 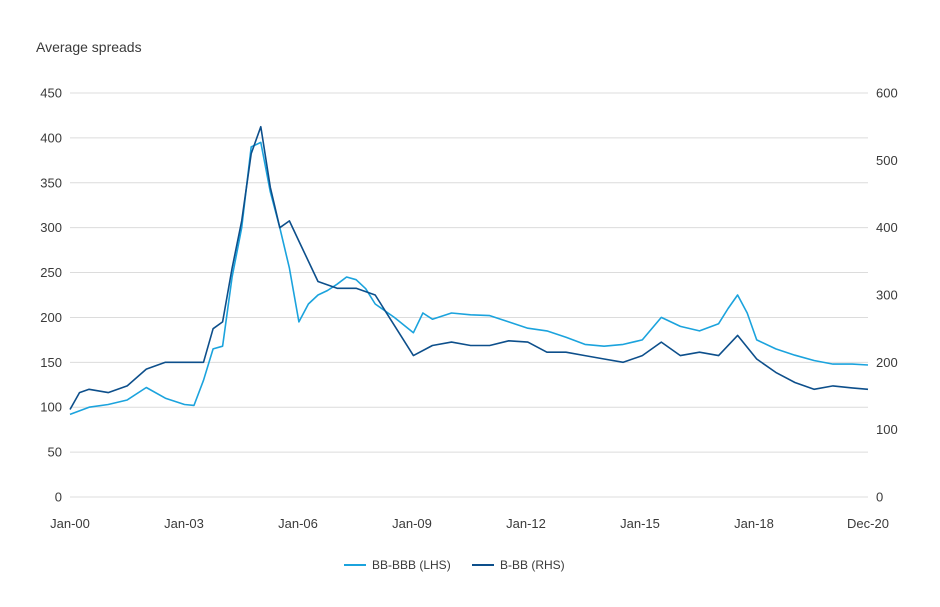 I want to click on y-right-tick-label: 100, so click(x=887, y=429).